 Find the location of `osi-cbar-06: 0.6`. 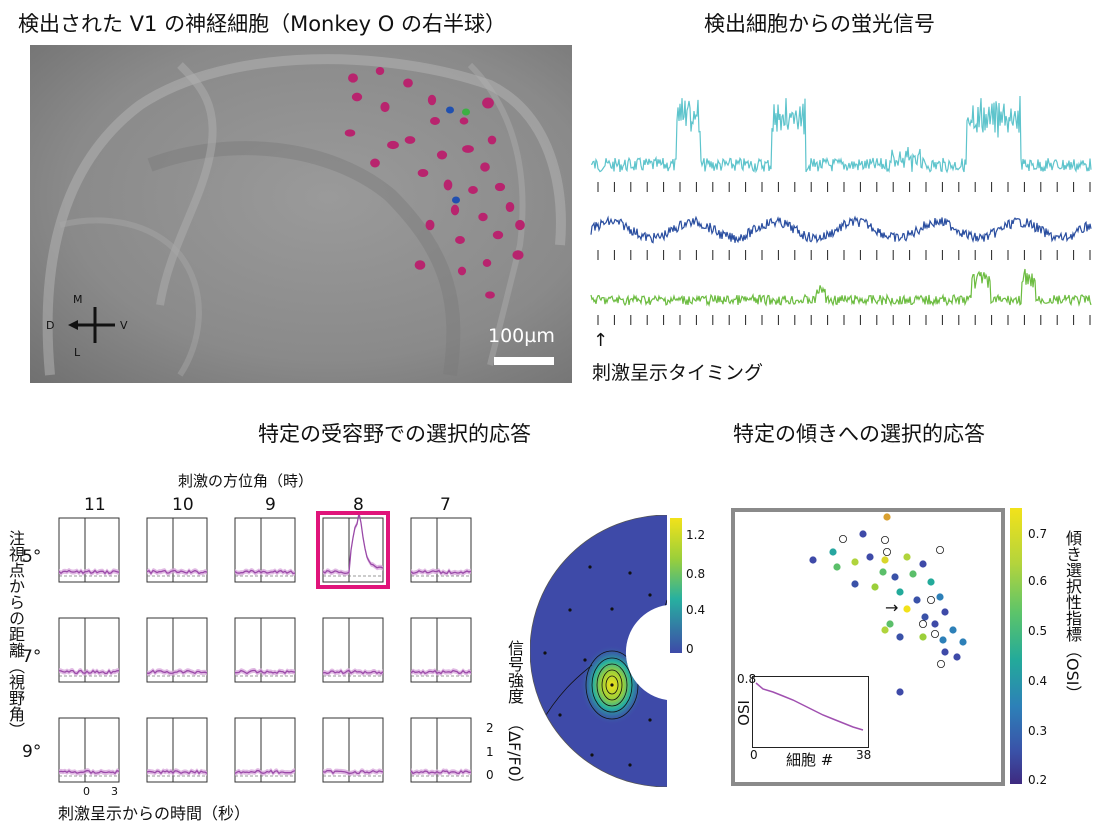

osi-cbar-06: 0.6 is located at coordinates (1038, 581).